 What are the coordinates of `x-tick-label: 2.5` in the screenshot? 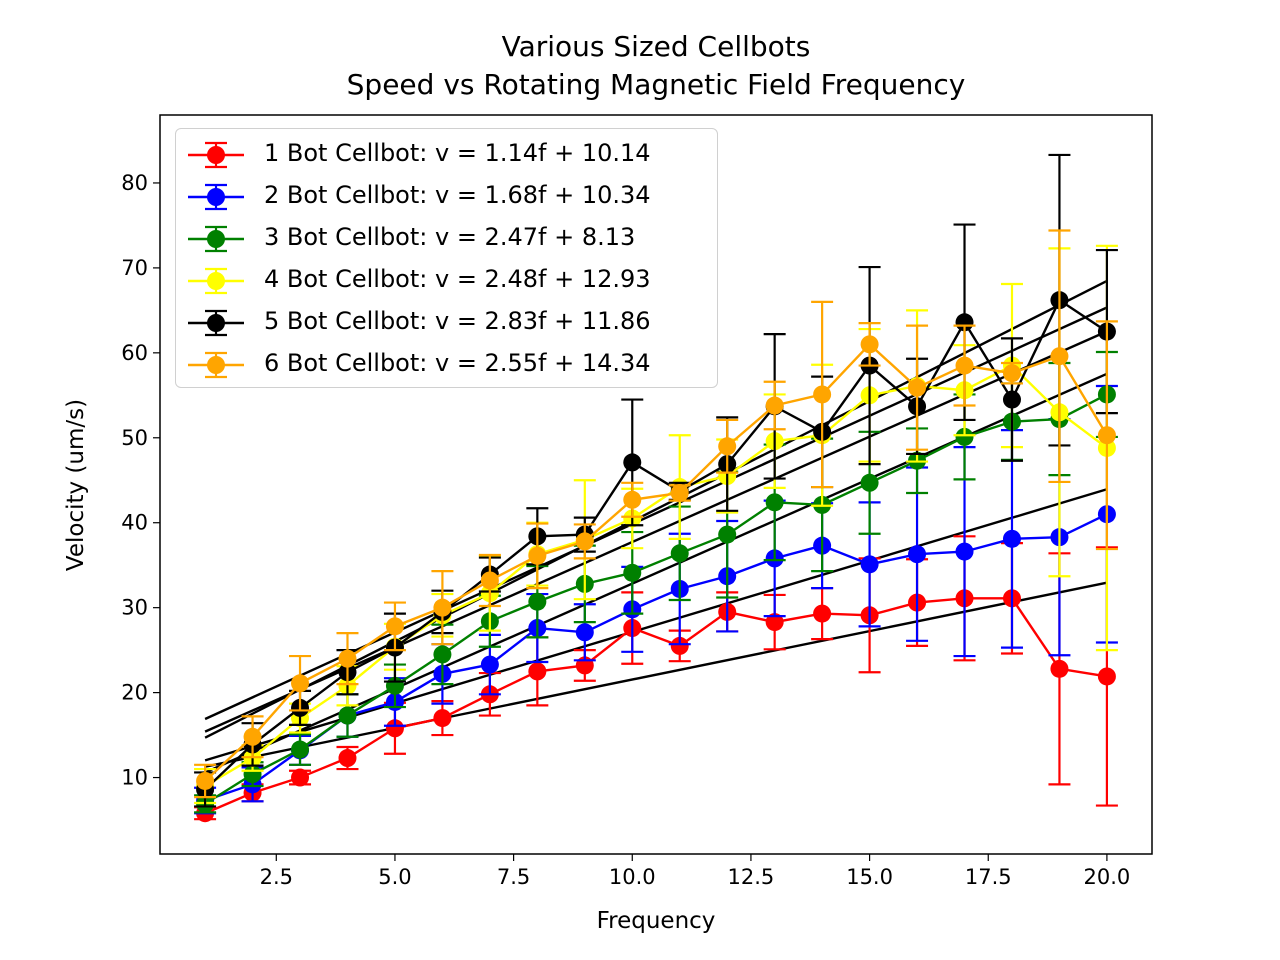 It's located at (276, 877).